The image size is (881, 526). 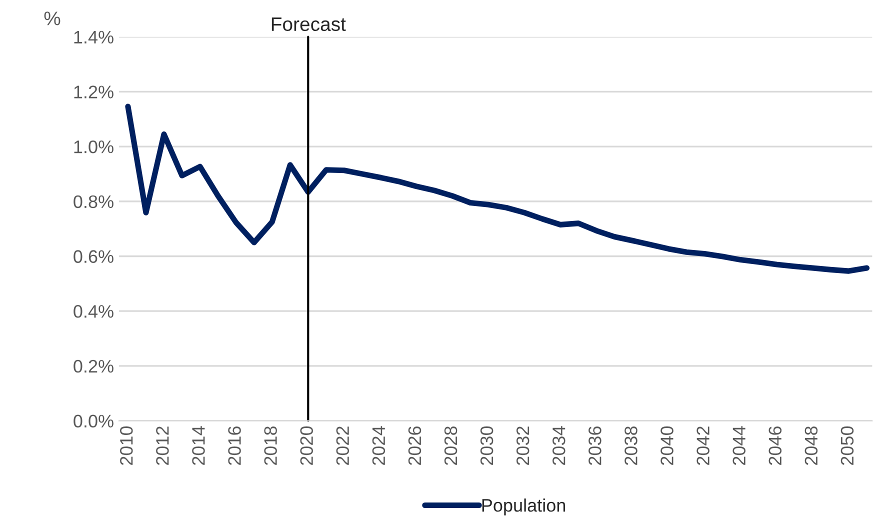 What do you see at coordinates (94, 92) in the screenshot?
I see `y-tick-label: 1.2%` at bounding box center [94, 92].